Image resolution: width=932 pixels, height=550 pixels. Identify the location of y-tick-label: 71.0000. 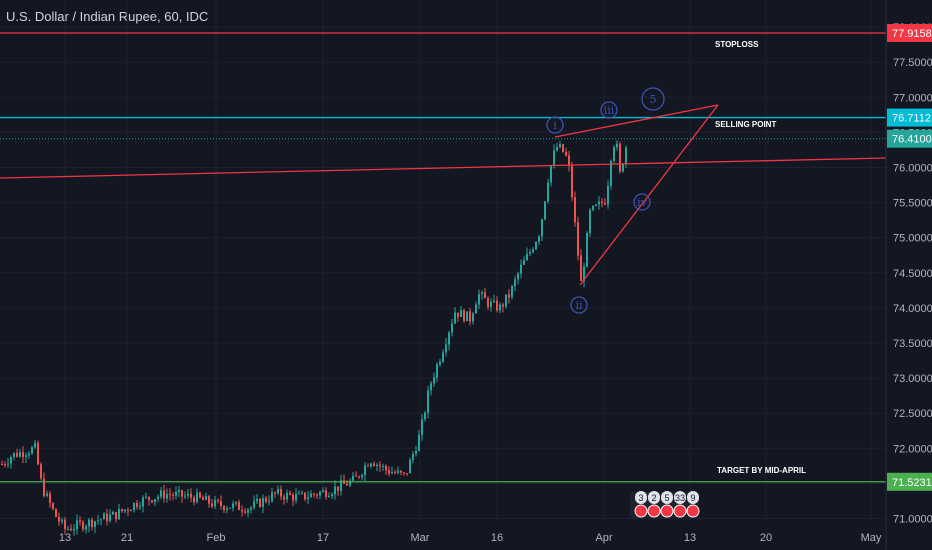
(912, 520).